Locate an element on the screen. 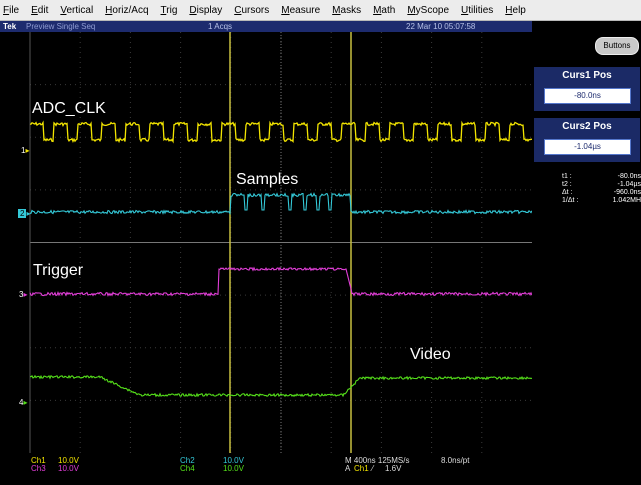  ch1-scale: 10.0V is located at coordinates (68, 460).